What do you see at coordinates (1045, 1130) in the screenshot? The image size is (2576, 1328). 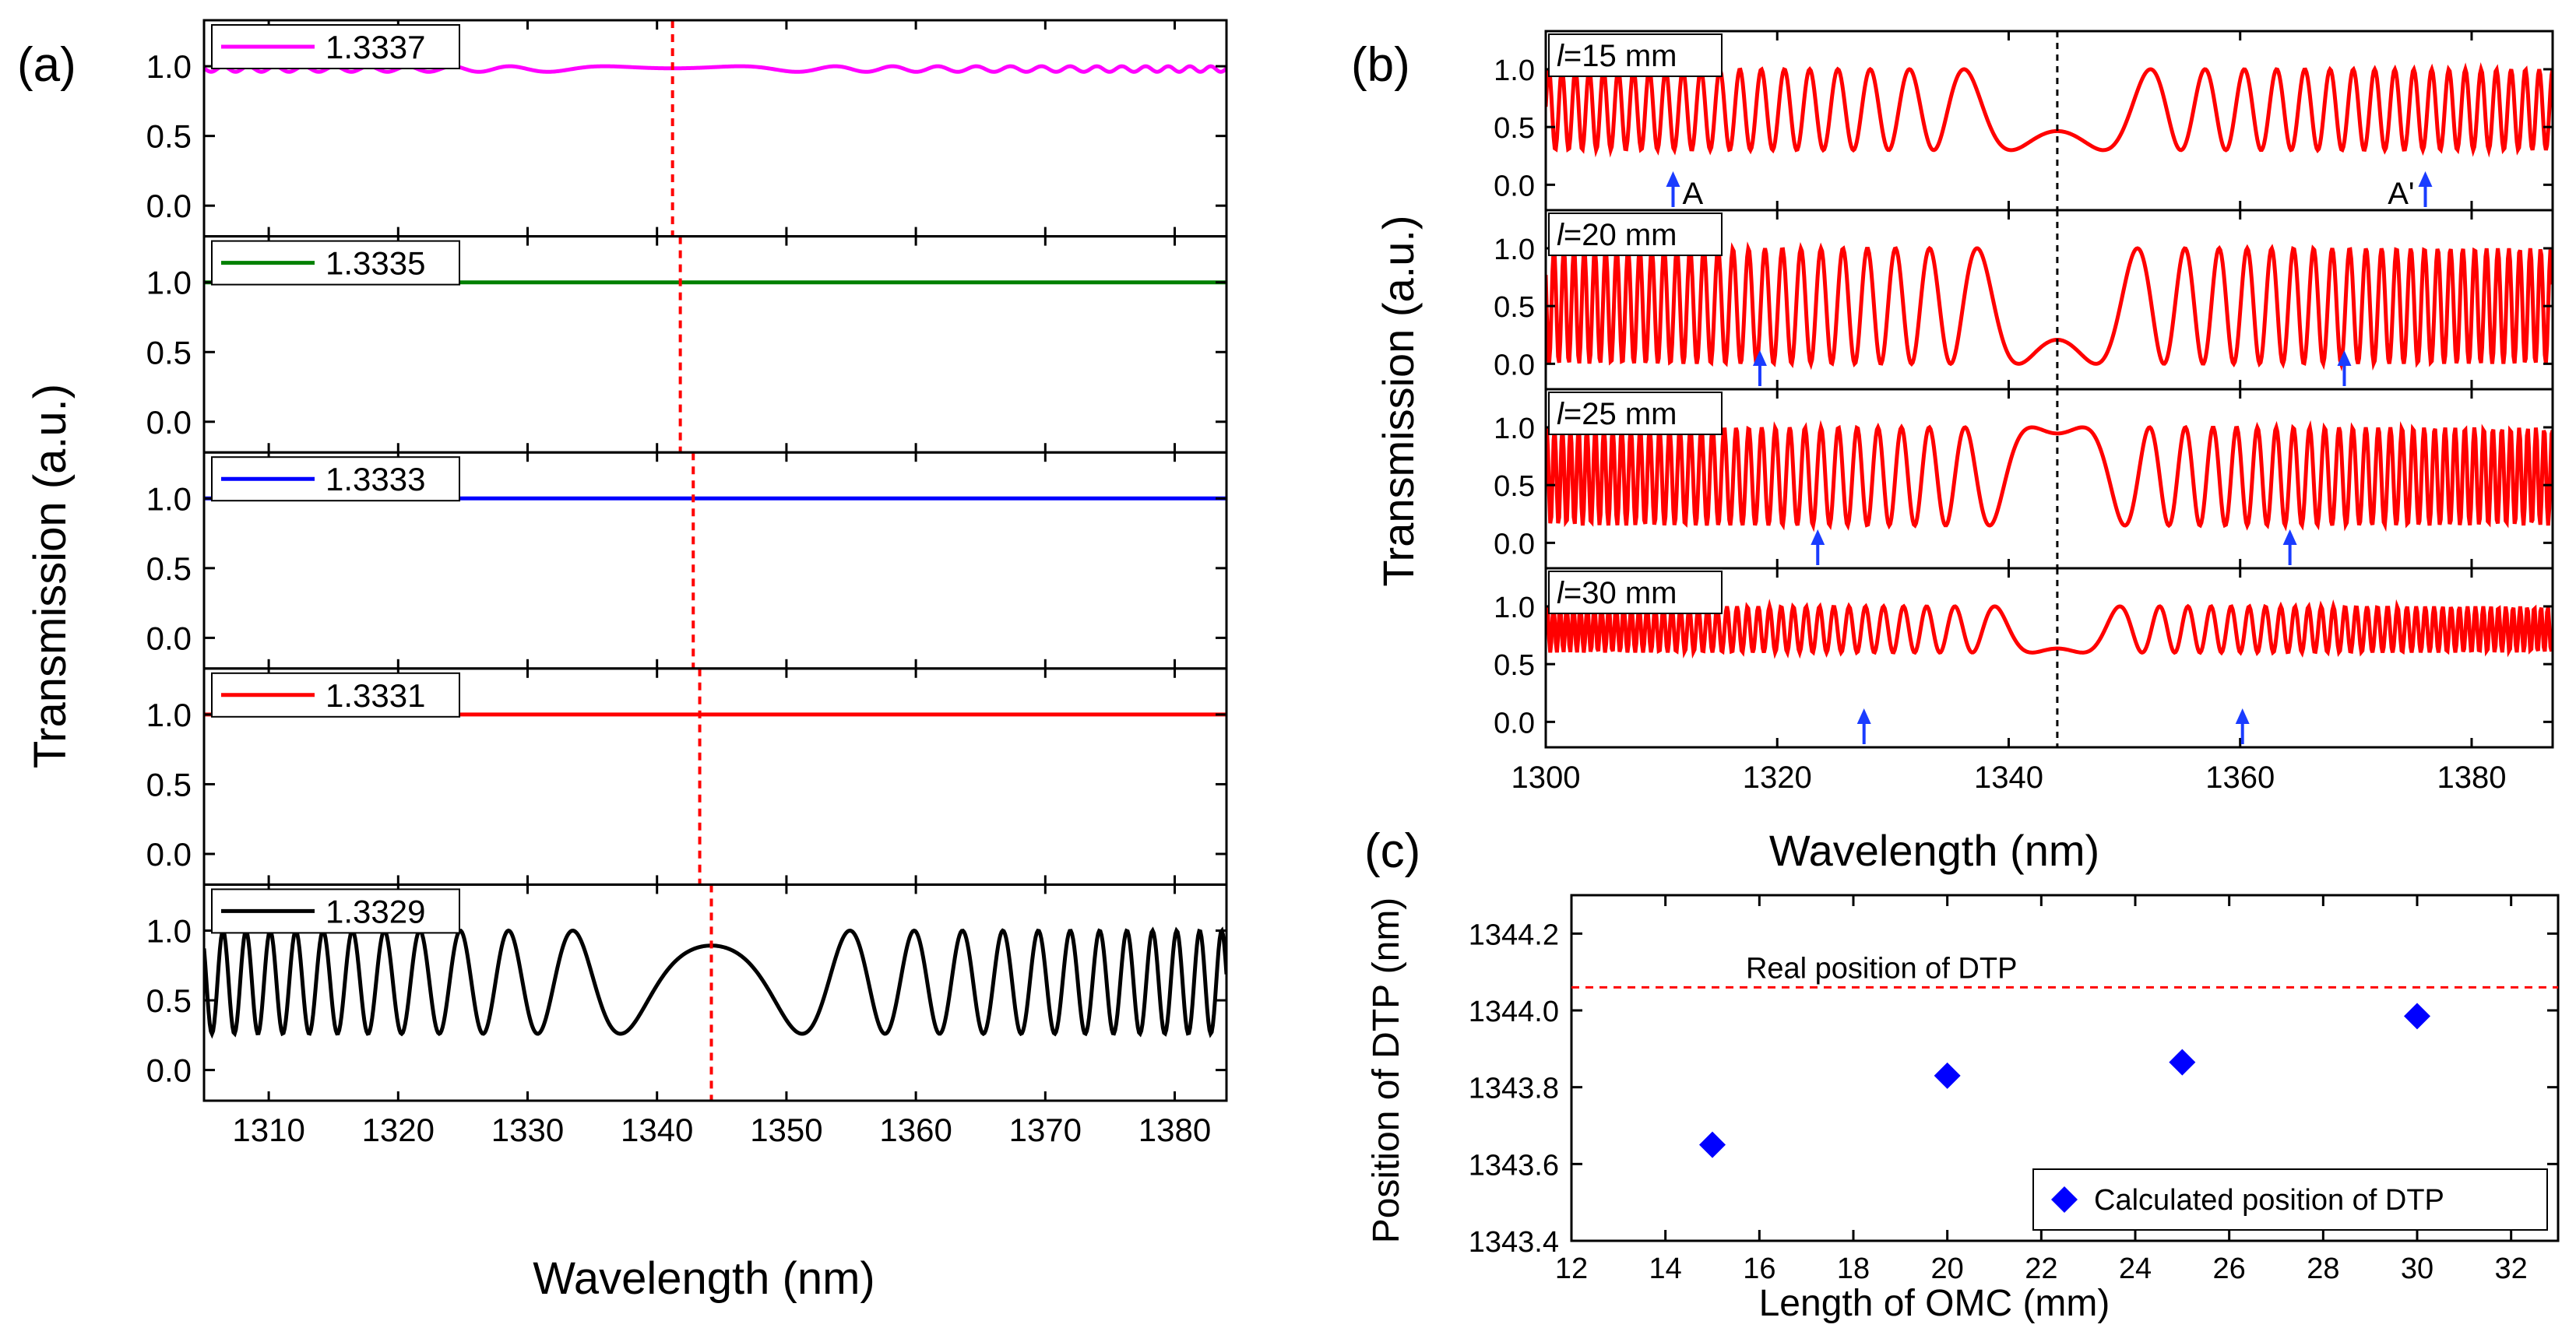 I see `x-tick-label: 1370` at bounding box center [1045, 1130].